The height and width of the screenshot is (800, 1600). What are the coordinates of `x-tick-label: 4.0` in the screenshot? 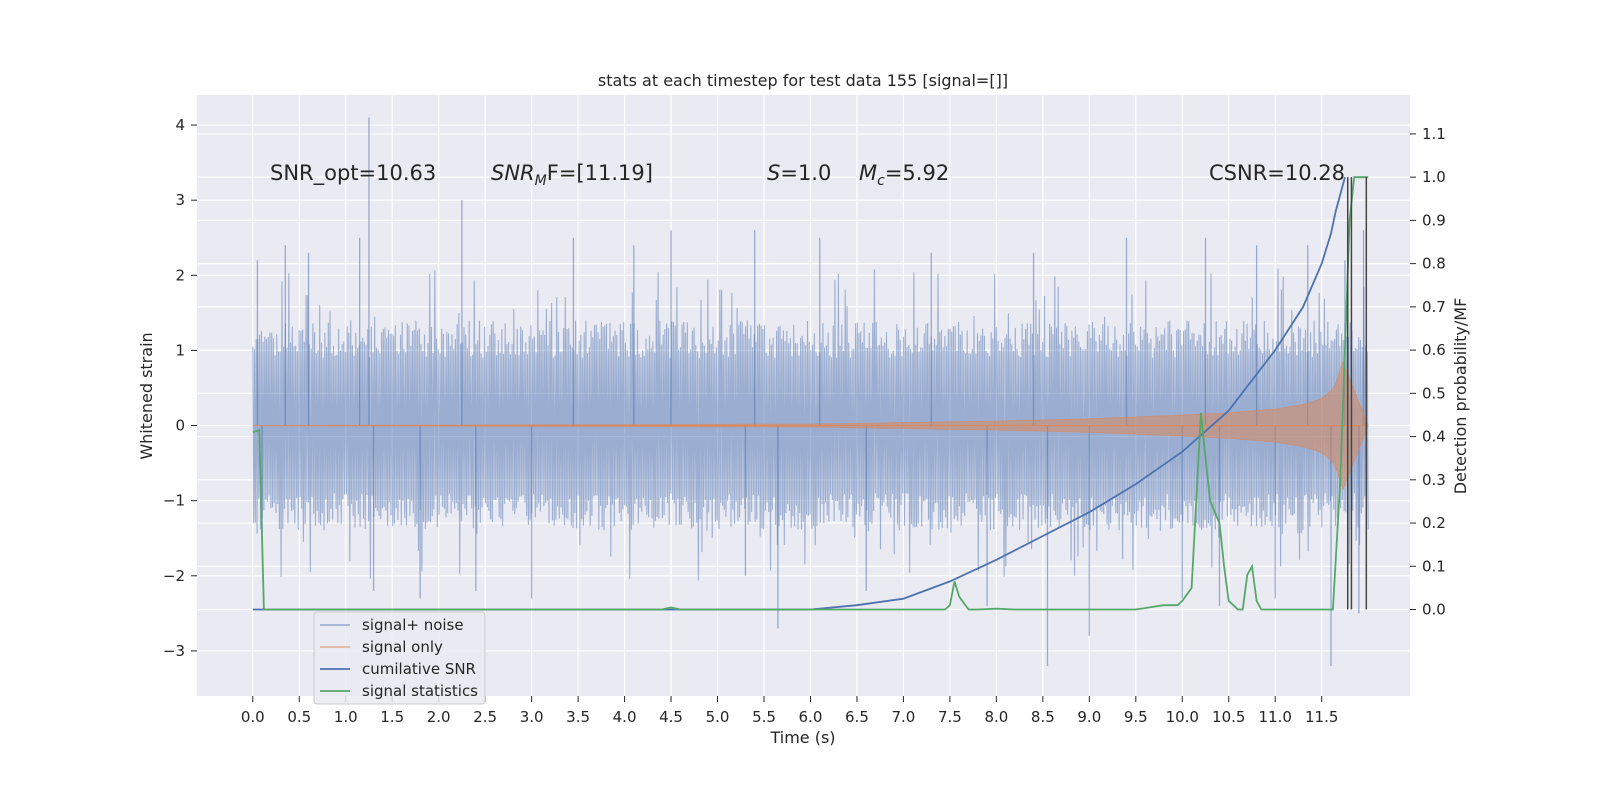 It's located at (625, 717).